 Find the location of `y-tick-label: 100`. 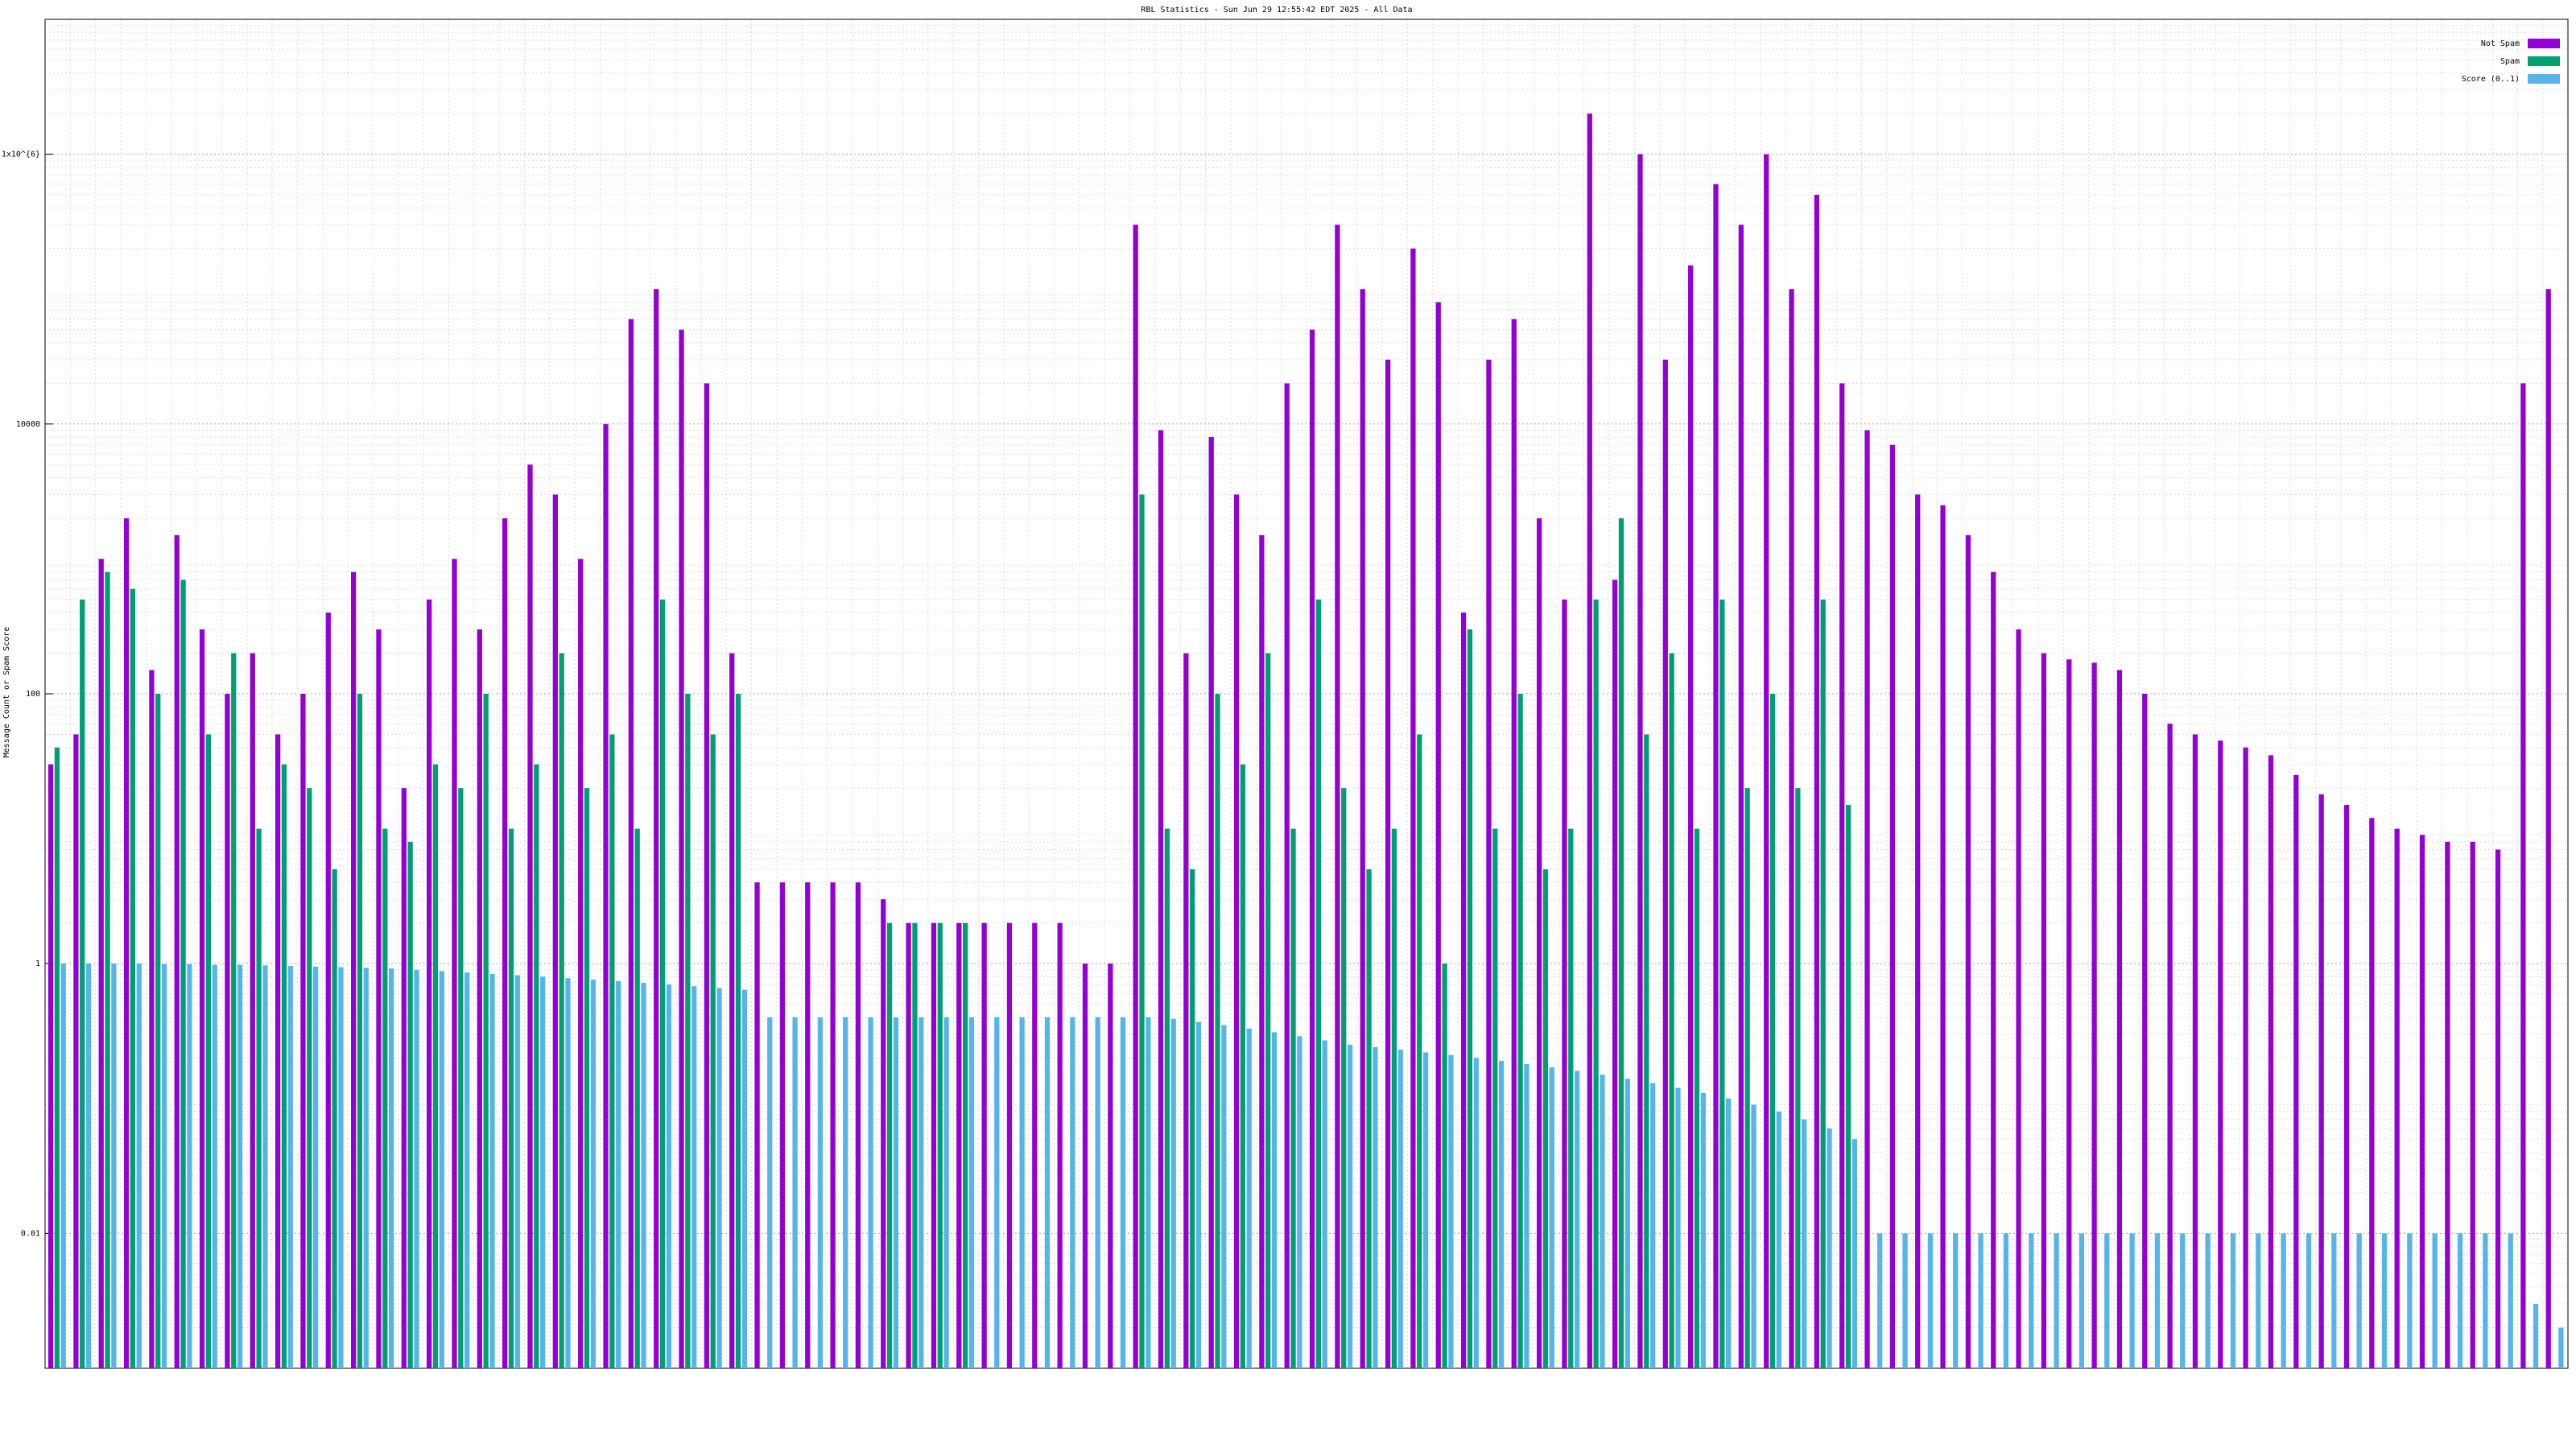

y-tick-label: 100 is located at coordinates (33, 694).